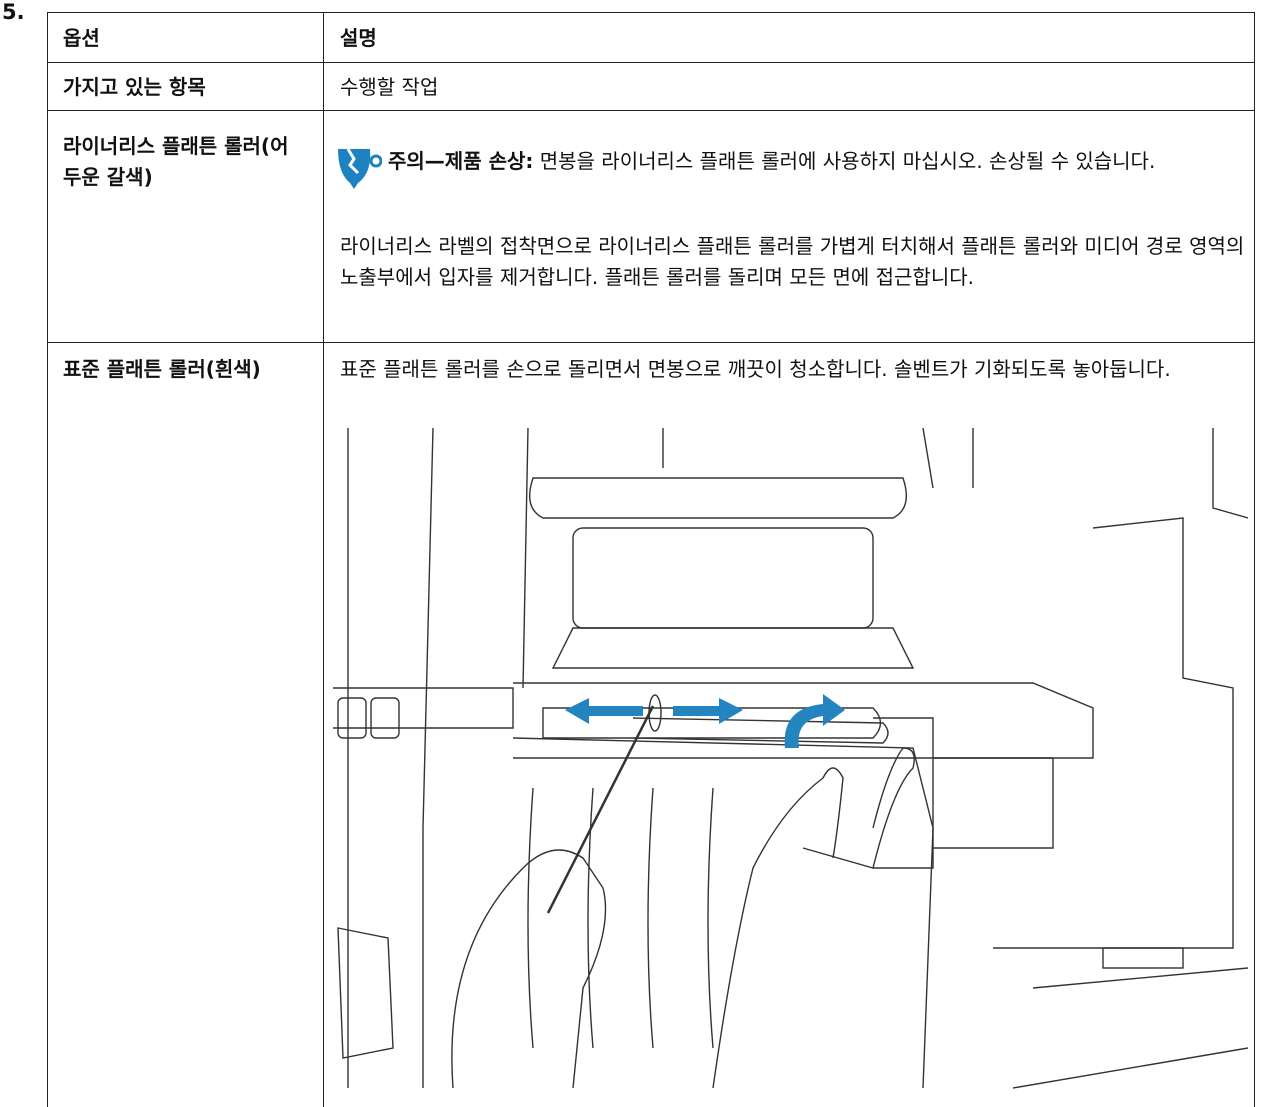 The width and height of the screenshot is (1261, 1107). Describe the element at coordinates (176, 161) in the screenshot. I see `item-cell: 라이너리스 플래튼 롤러(어두운 갈색)` at that location.